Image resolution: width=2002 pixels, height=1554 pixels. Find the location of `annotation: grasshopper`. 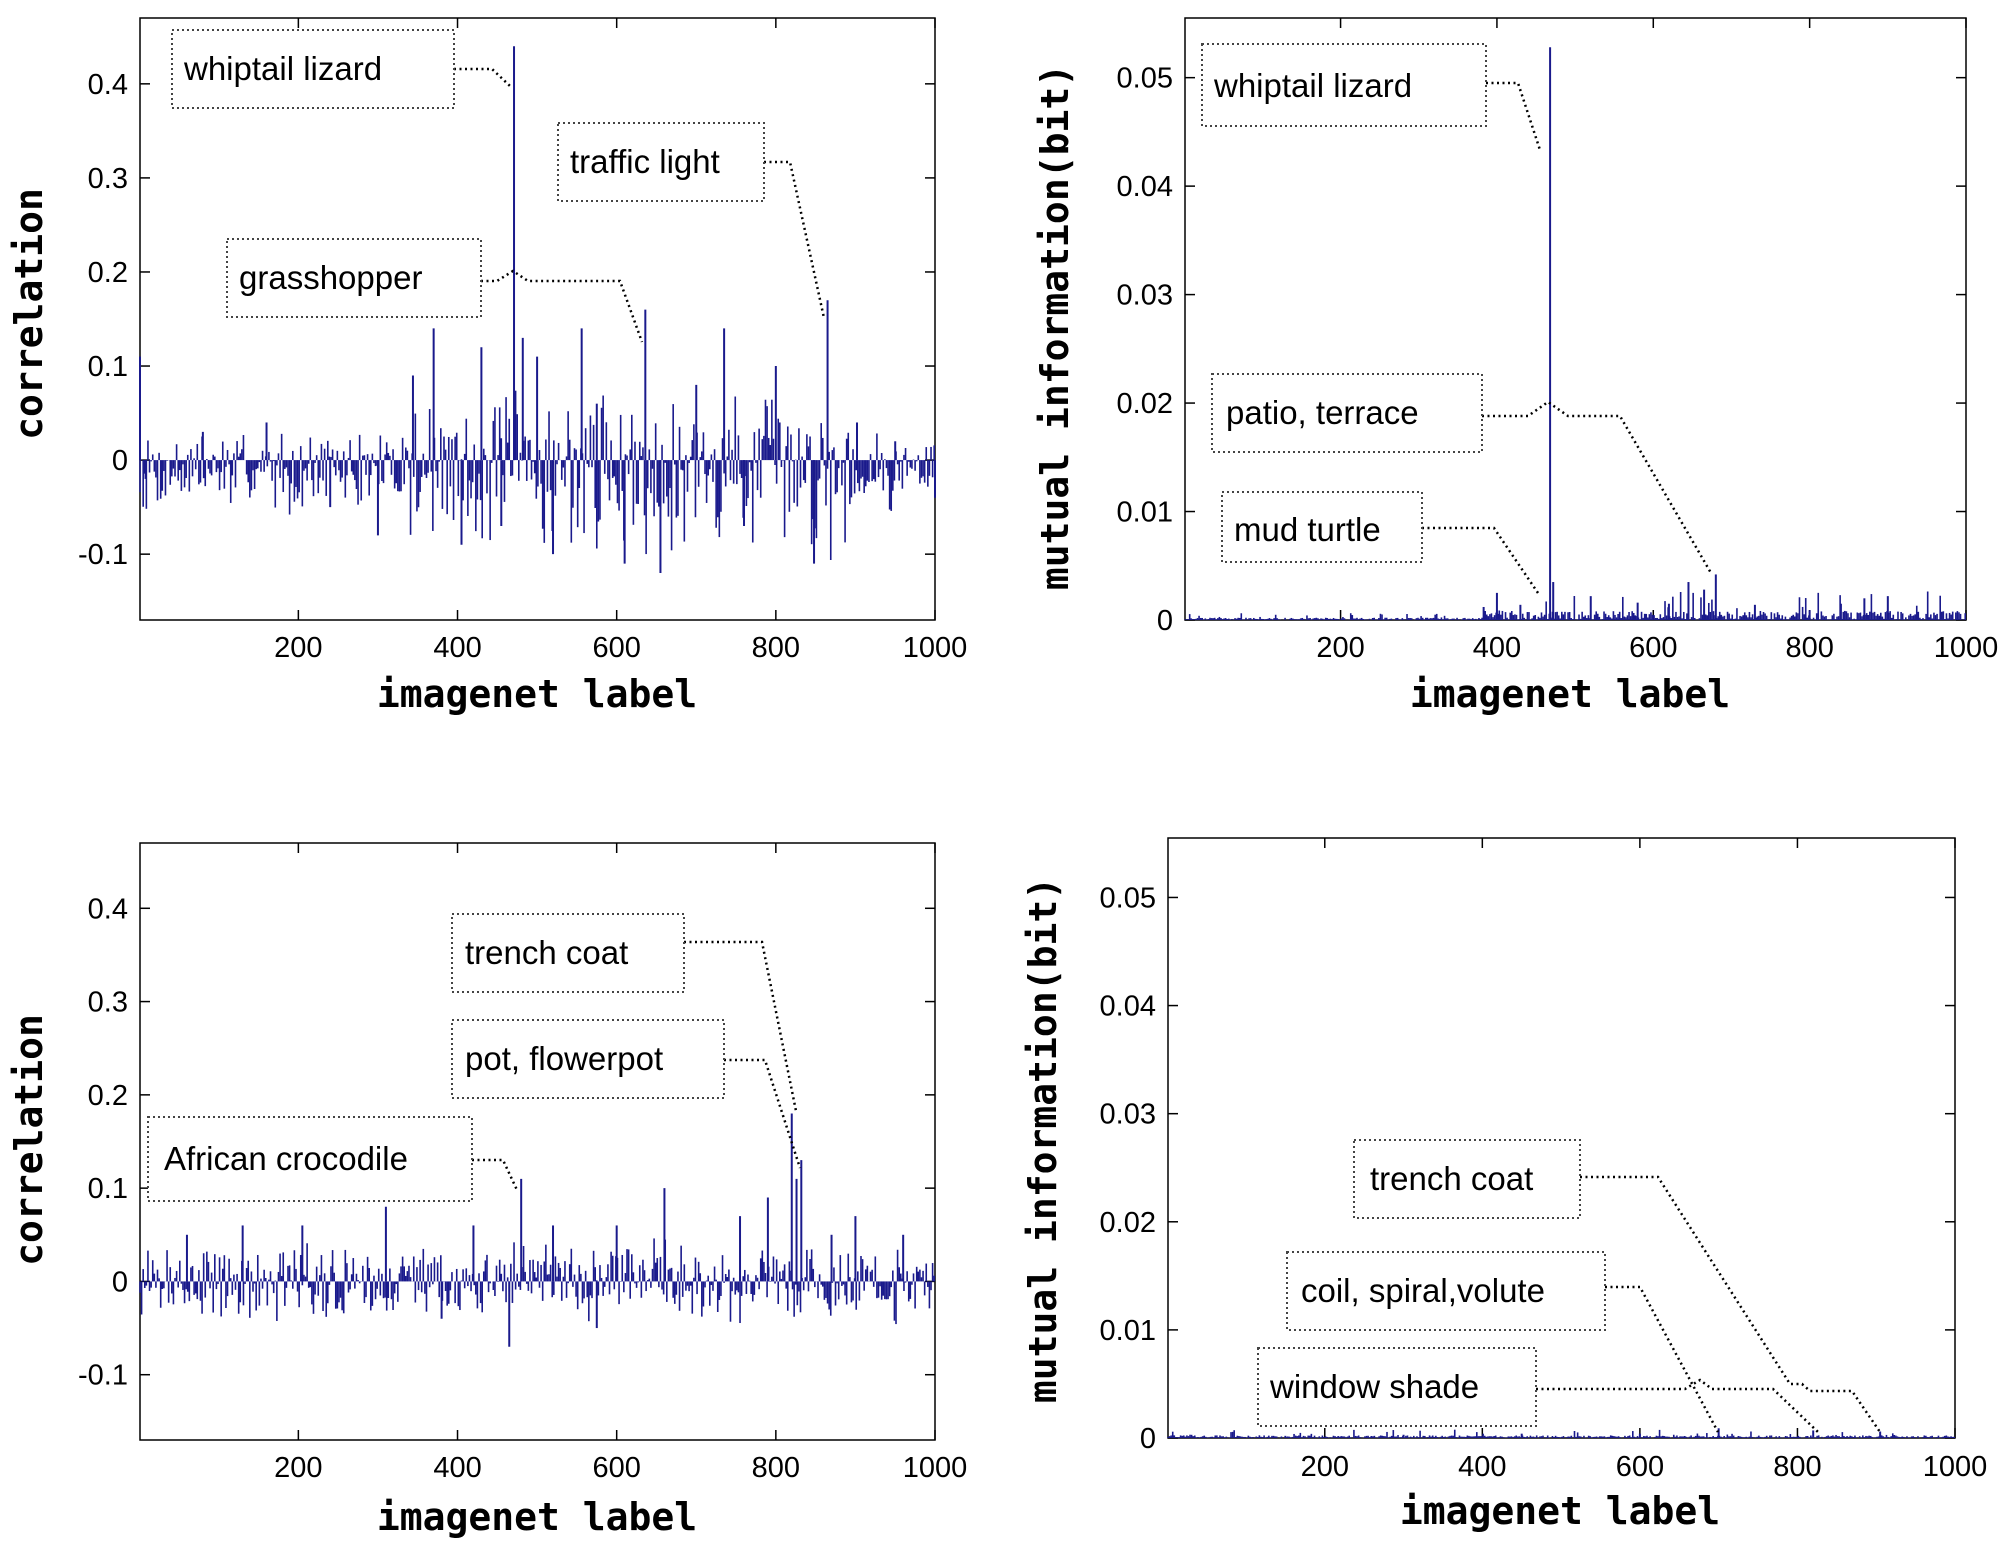

annotation: grasshopper is located at coordinates (435, 290).